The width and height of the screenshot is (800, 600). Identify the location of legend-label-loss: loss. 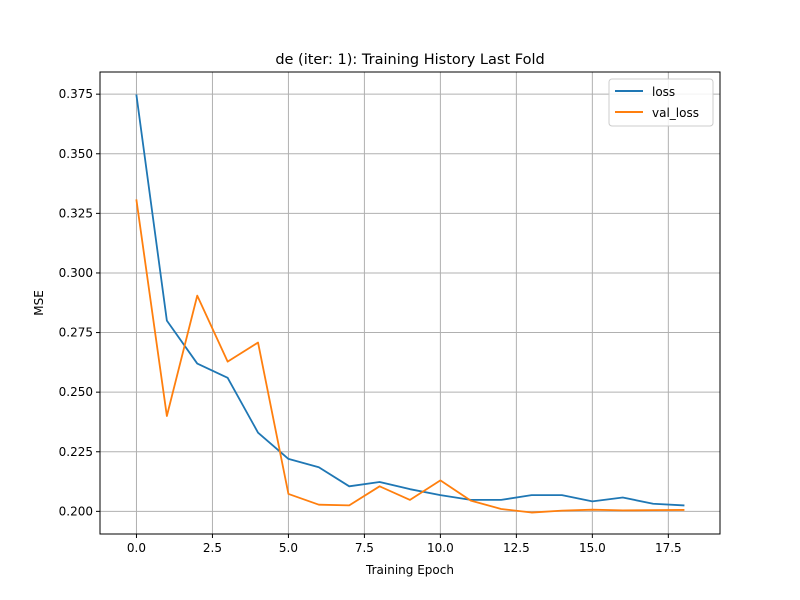
(663, 92).